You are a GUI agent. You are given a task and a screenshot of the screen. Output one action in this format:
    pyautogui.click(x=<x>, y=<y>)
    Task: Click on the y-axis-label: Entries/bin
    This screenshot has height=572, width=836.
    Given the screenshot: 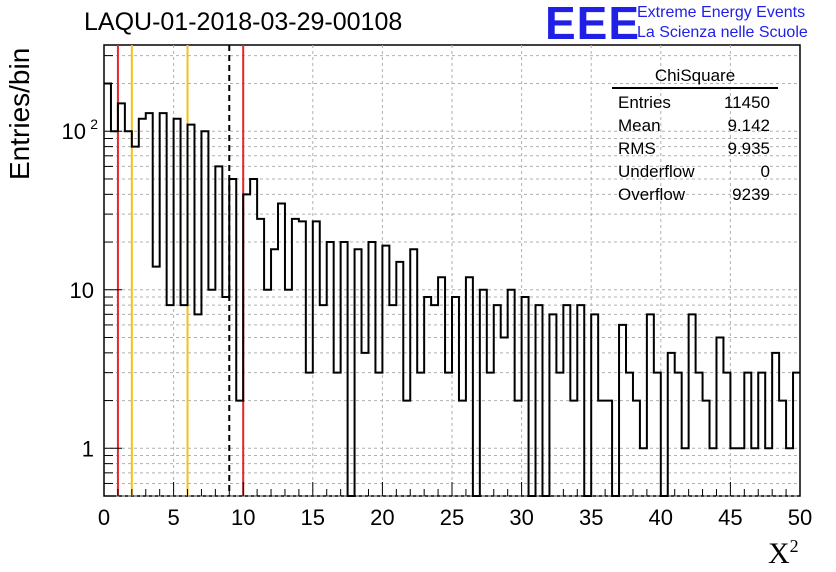 What is the action you would take?
    pyautogui.click(x=19, y=113)
    